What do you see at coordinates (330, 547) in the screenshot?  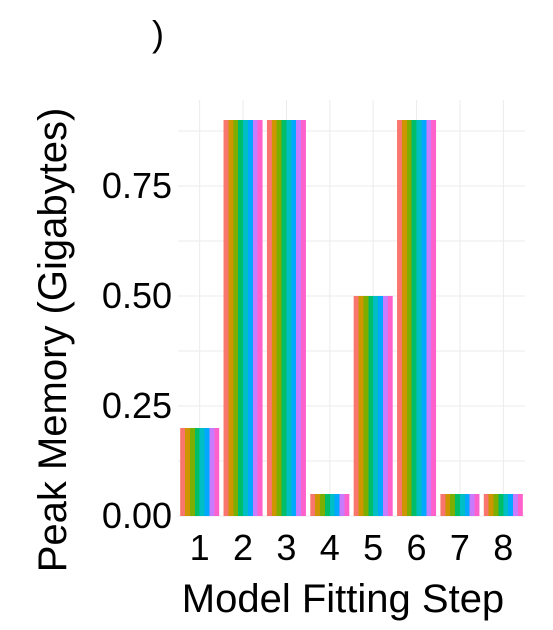 I see `x-tick-label: 4` at bounding box center [330, 547].